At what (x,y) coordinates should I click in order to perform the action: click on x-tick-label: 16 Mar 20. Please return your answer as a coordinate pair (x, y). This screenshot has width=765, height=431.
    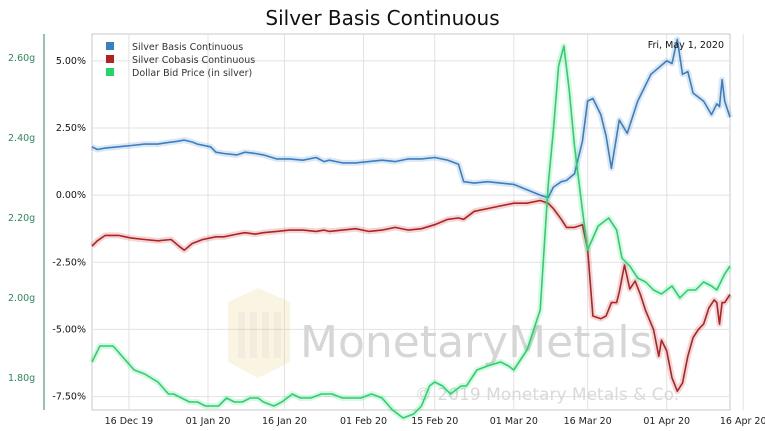
    Looking at the image, I should click on (588, 421).